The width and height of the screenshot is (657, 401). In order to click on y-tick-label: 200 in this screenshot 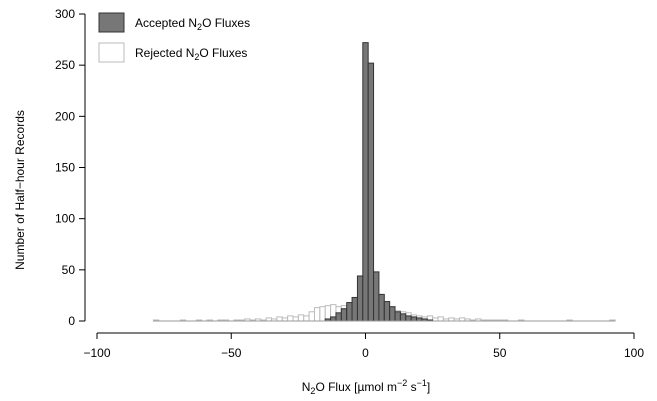, I will do `click(65, 116)`.